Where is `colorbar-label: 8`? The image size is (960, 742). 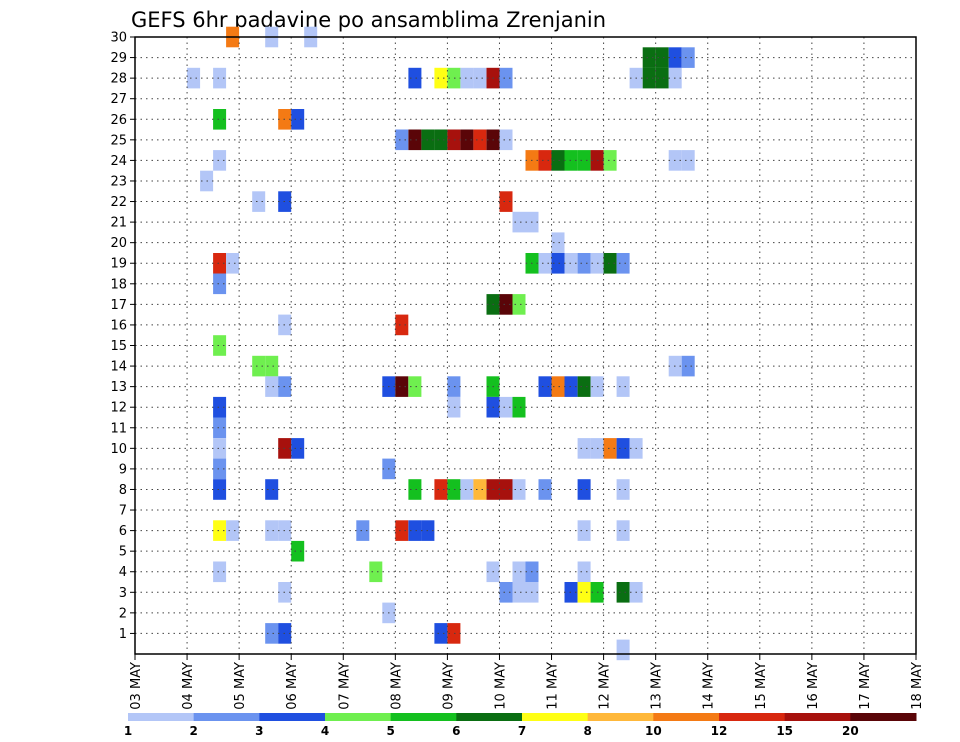 colorbar-label: 8 is located at coordinates (587, 731).